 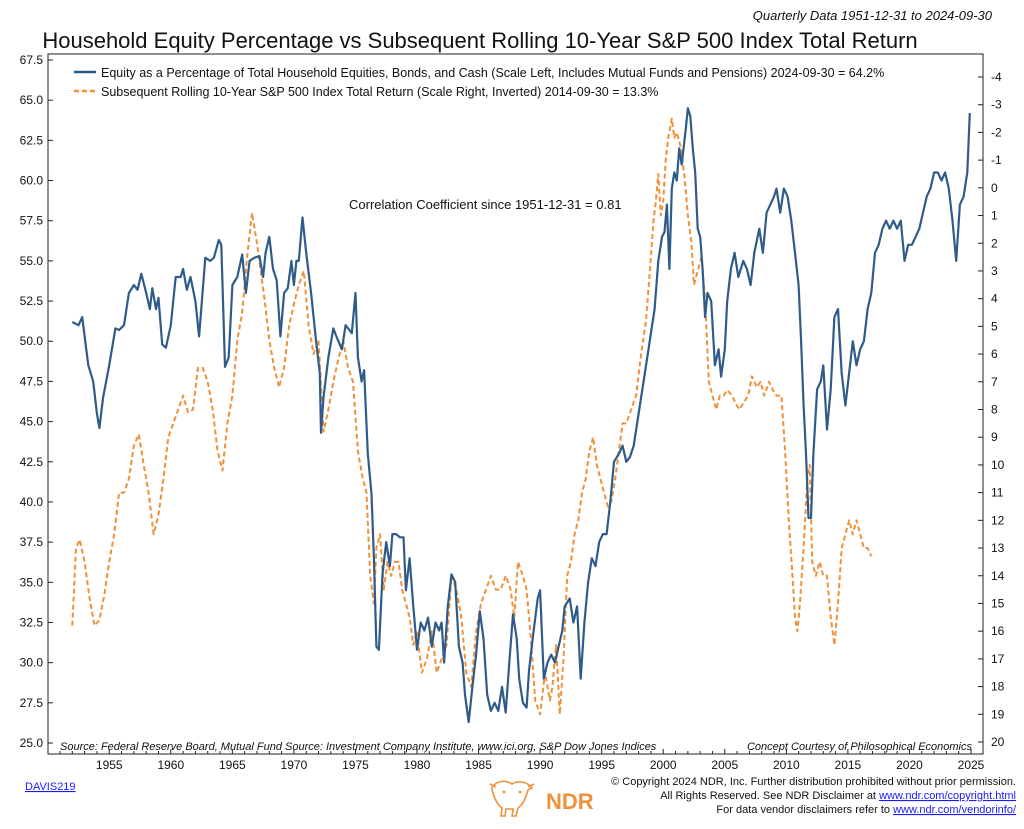 I want to click on right-tick-label: 3, so click(x=994, y=271).